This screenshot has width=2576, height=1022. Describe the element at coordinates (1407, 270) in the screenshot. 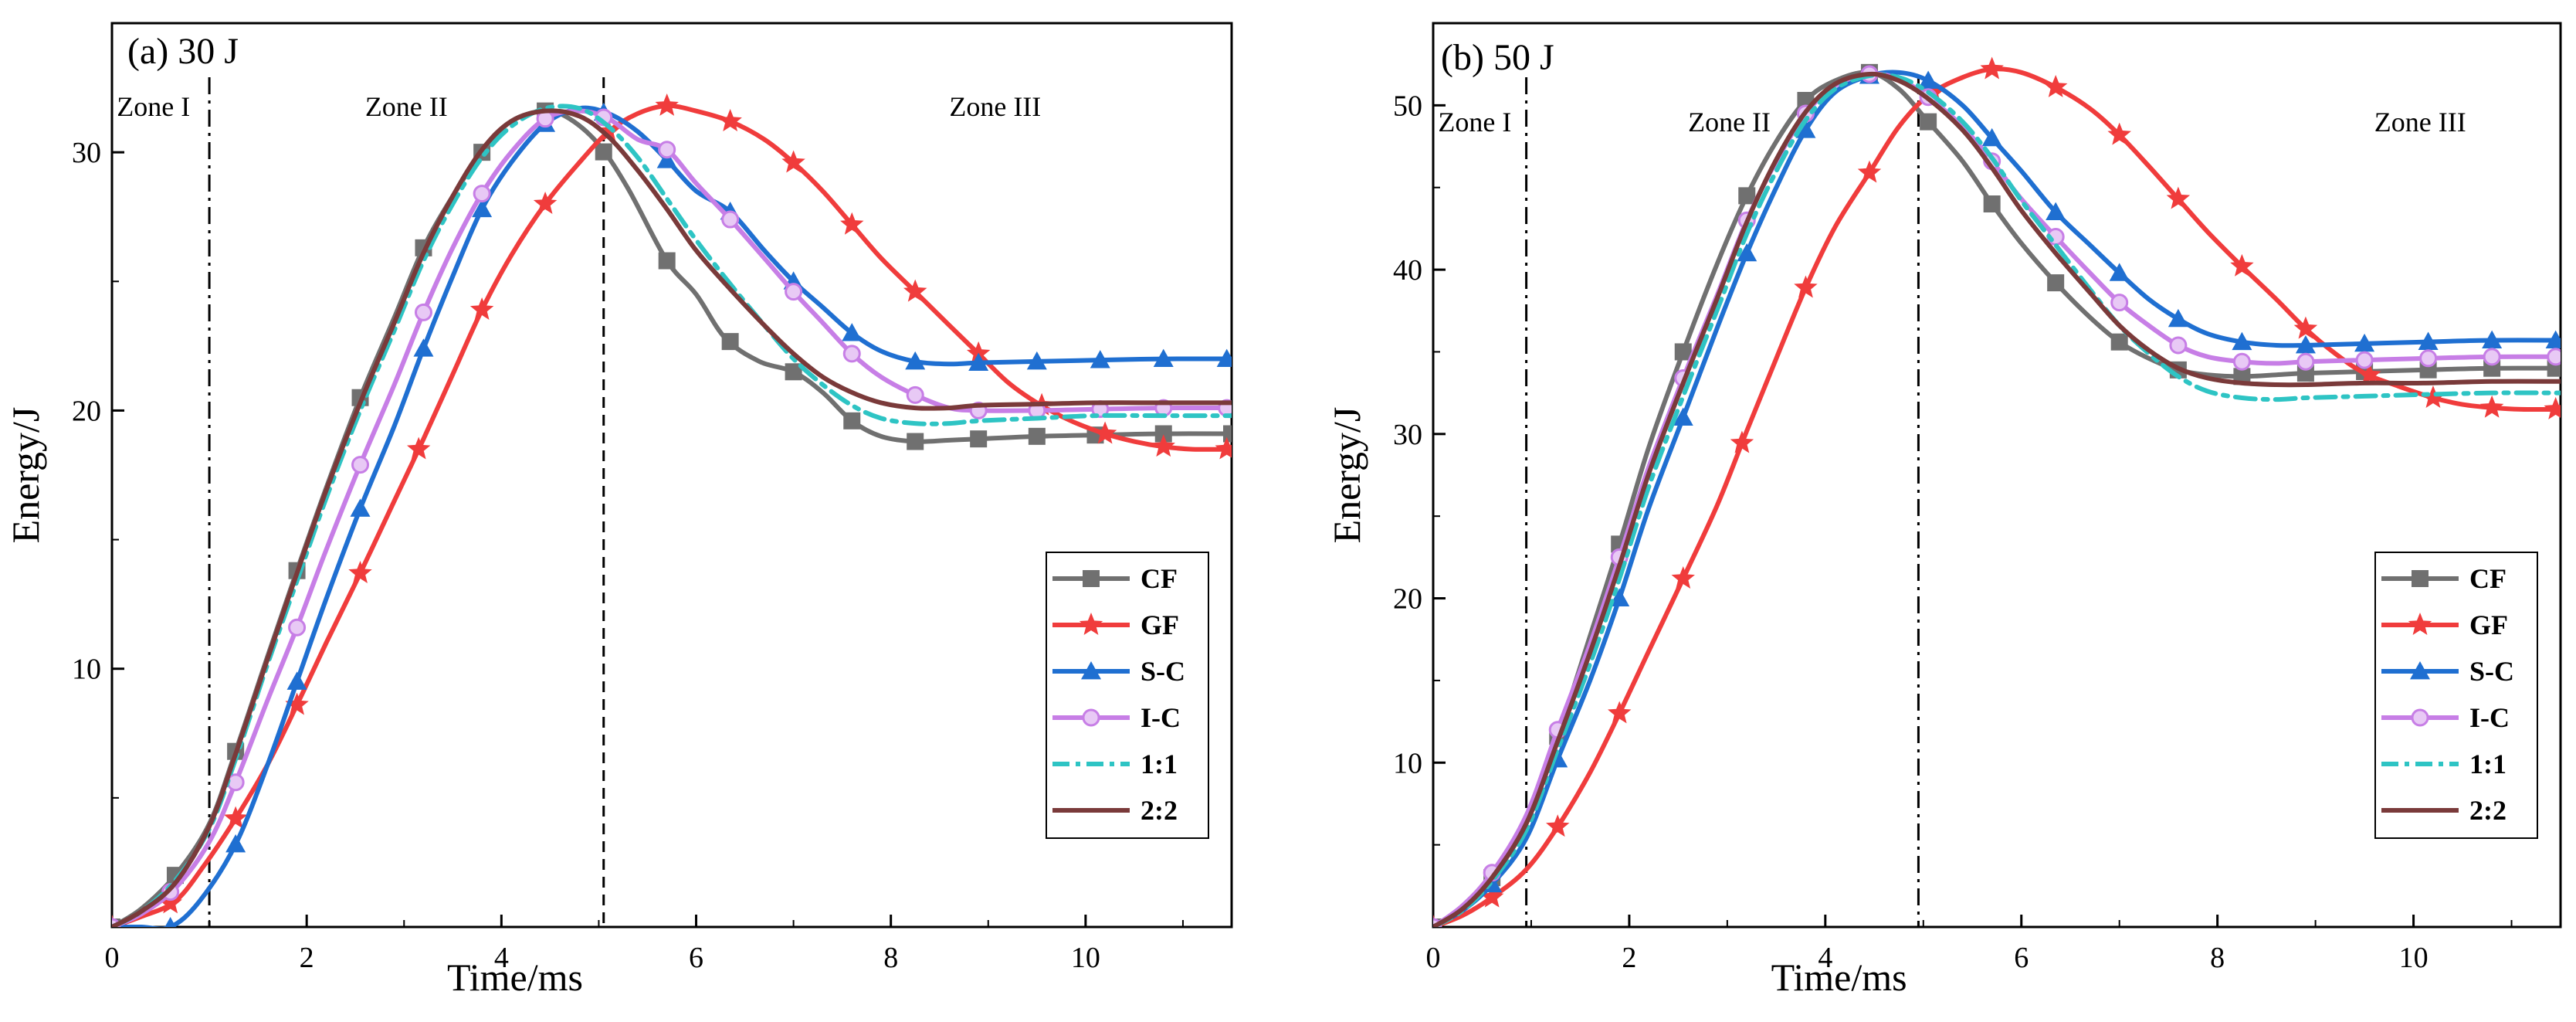

I see `y-tick-label: 40` at that location.